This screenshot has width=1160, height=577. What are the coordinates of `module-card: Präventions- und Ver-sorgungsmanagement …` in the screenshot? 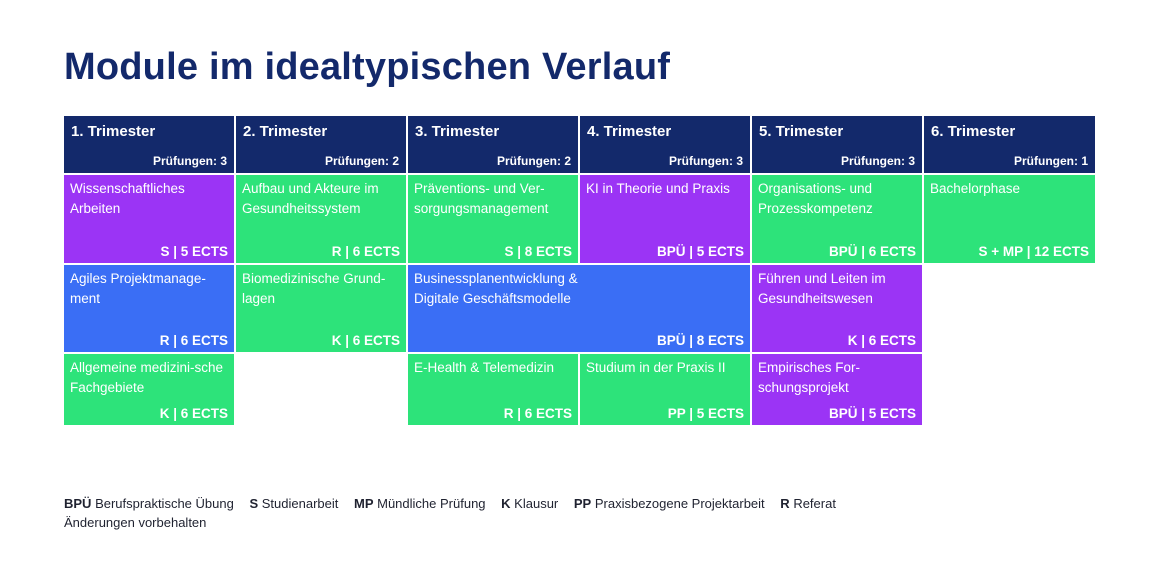 It's located at (493, 219).